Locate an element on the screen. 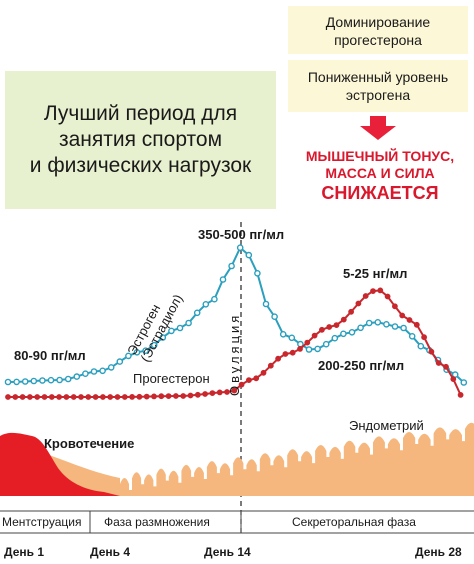  endometrium-label: Эндометрий is located at coordinates (386, 425).